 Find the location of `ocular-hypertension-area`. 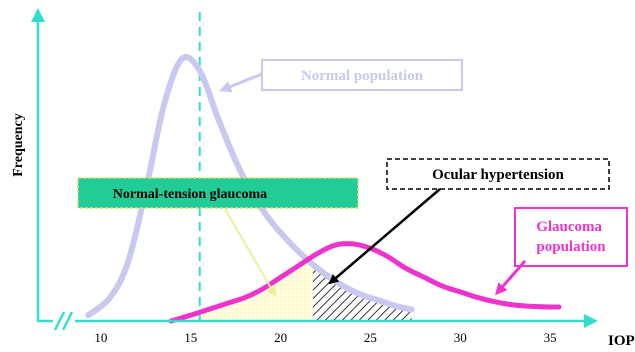

ocular-hypertension-area is located at coordinates (362, 292).